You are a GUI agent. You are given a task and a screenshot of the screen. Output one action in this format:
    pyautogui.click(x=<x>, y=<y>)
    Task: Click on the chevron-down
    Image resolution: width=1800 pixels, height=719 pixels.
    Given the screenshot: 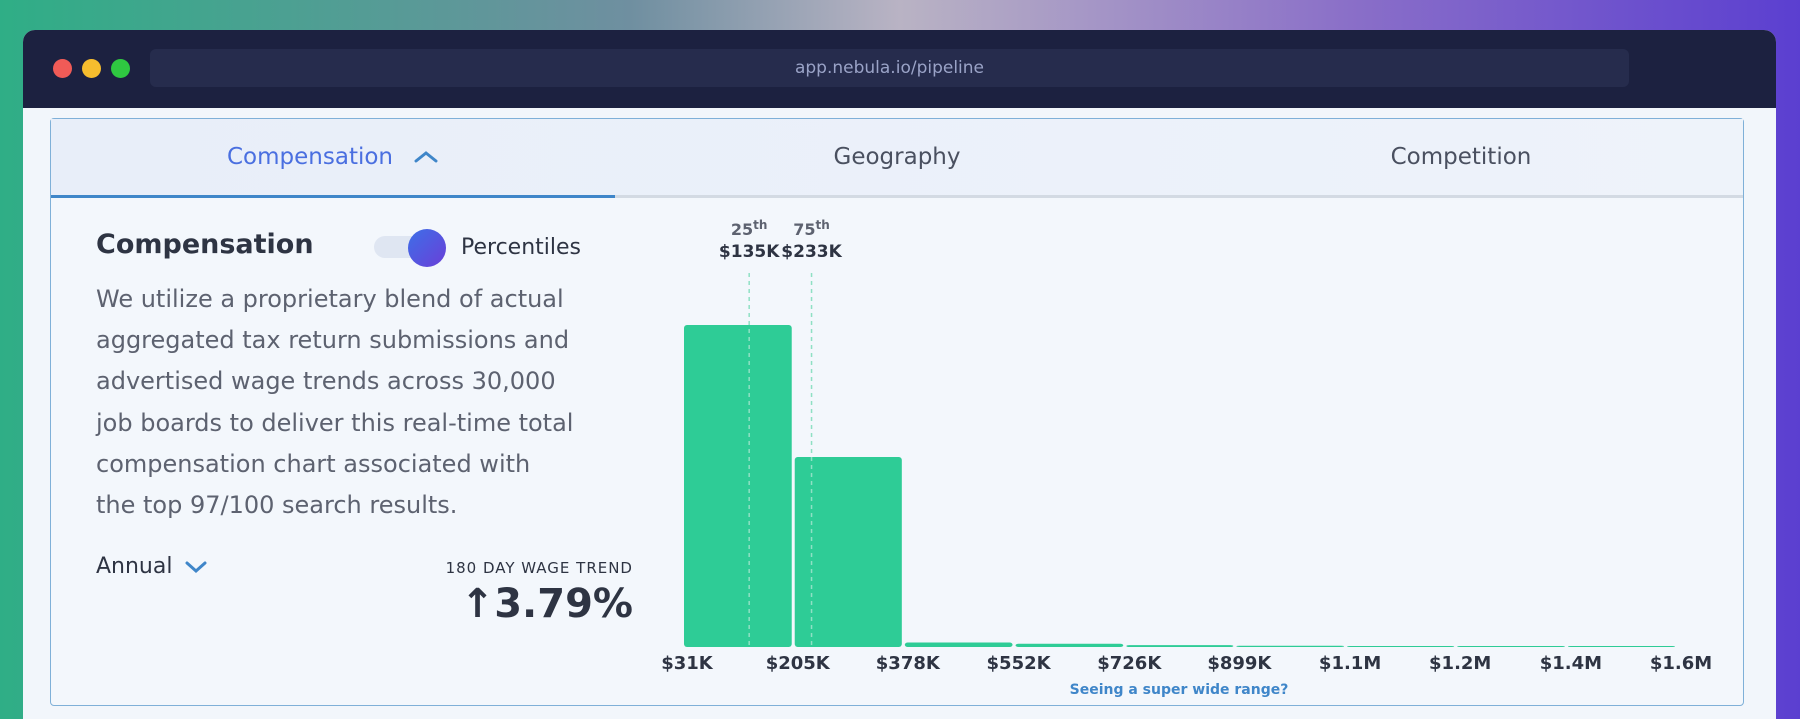 What is the action you would take?
    pyautogui.click(x=196, y=567)
    